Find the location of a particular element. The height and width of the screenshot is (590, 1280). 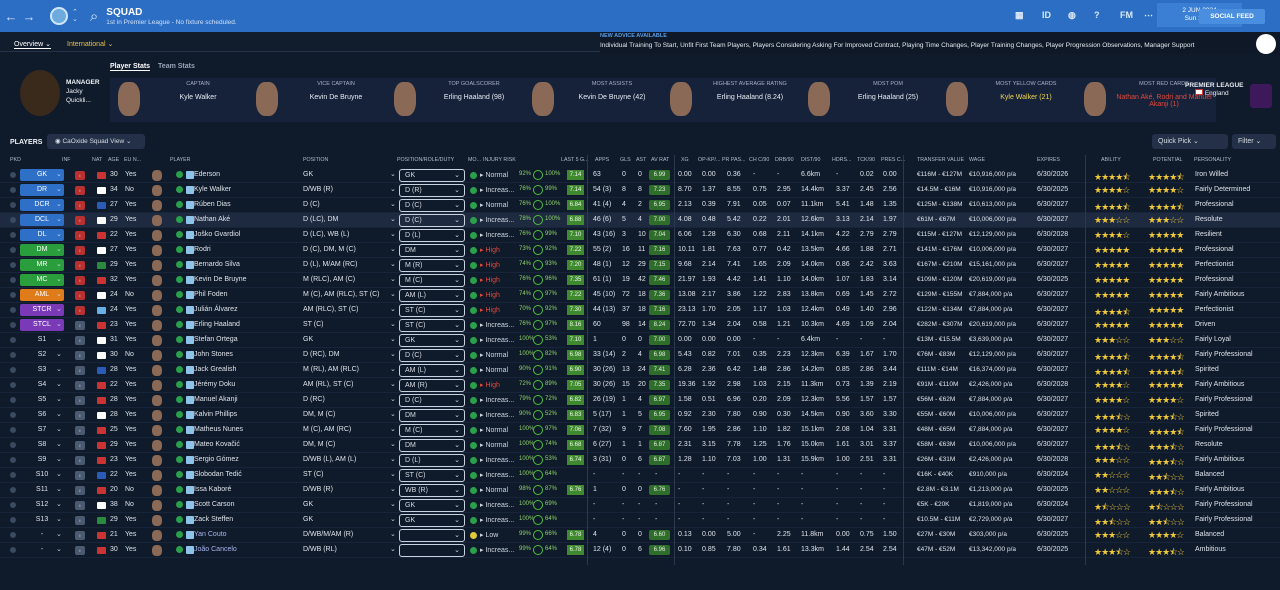

column-header: PLAYER is located at coordinates (180, 160).